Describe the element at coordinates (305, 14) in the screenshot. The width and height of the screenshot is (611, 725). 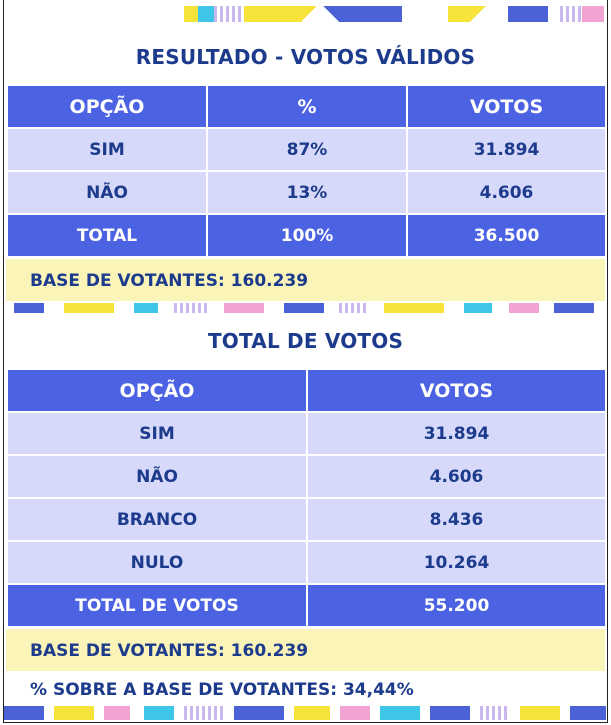
I see `decorative-stripe-top` at that location.